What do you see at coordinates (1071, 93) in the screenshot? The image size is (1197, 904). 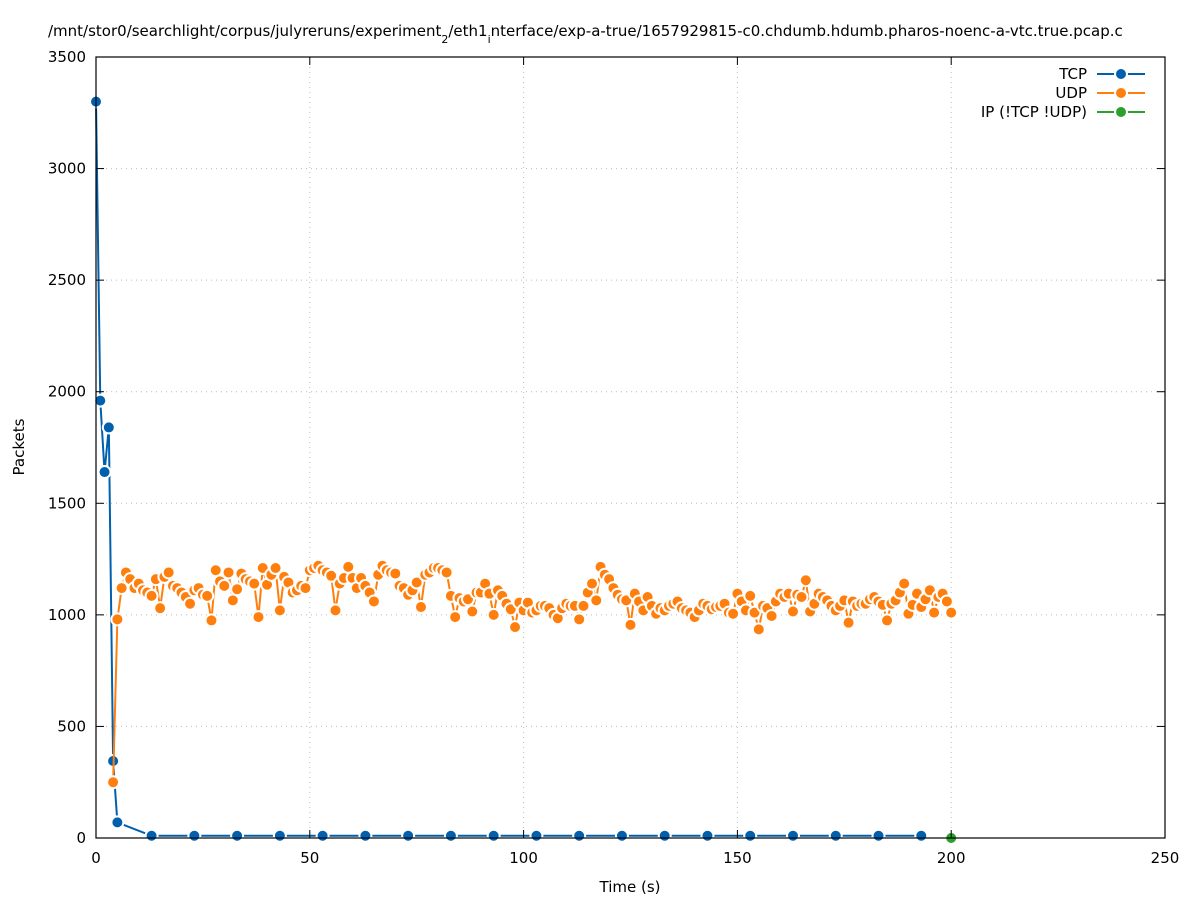 I see `legend-label: UDP` at bounding box center [1071, 93].